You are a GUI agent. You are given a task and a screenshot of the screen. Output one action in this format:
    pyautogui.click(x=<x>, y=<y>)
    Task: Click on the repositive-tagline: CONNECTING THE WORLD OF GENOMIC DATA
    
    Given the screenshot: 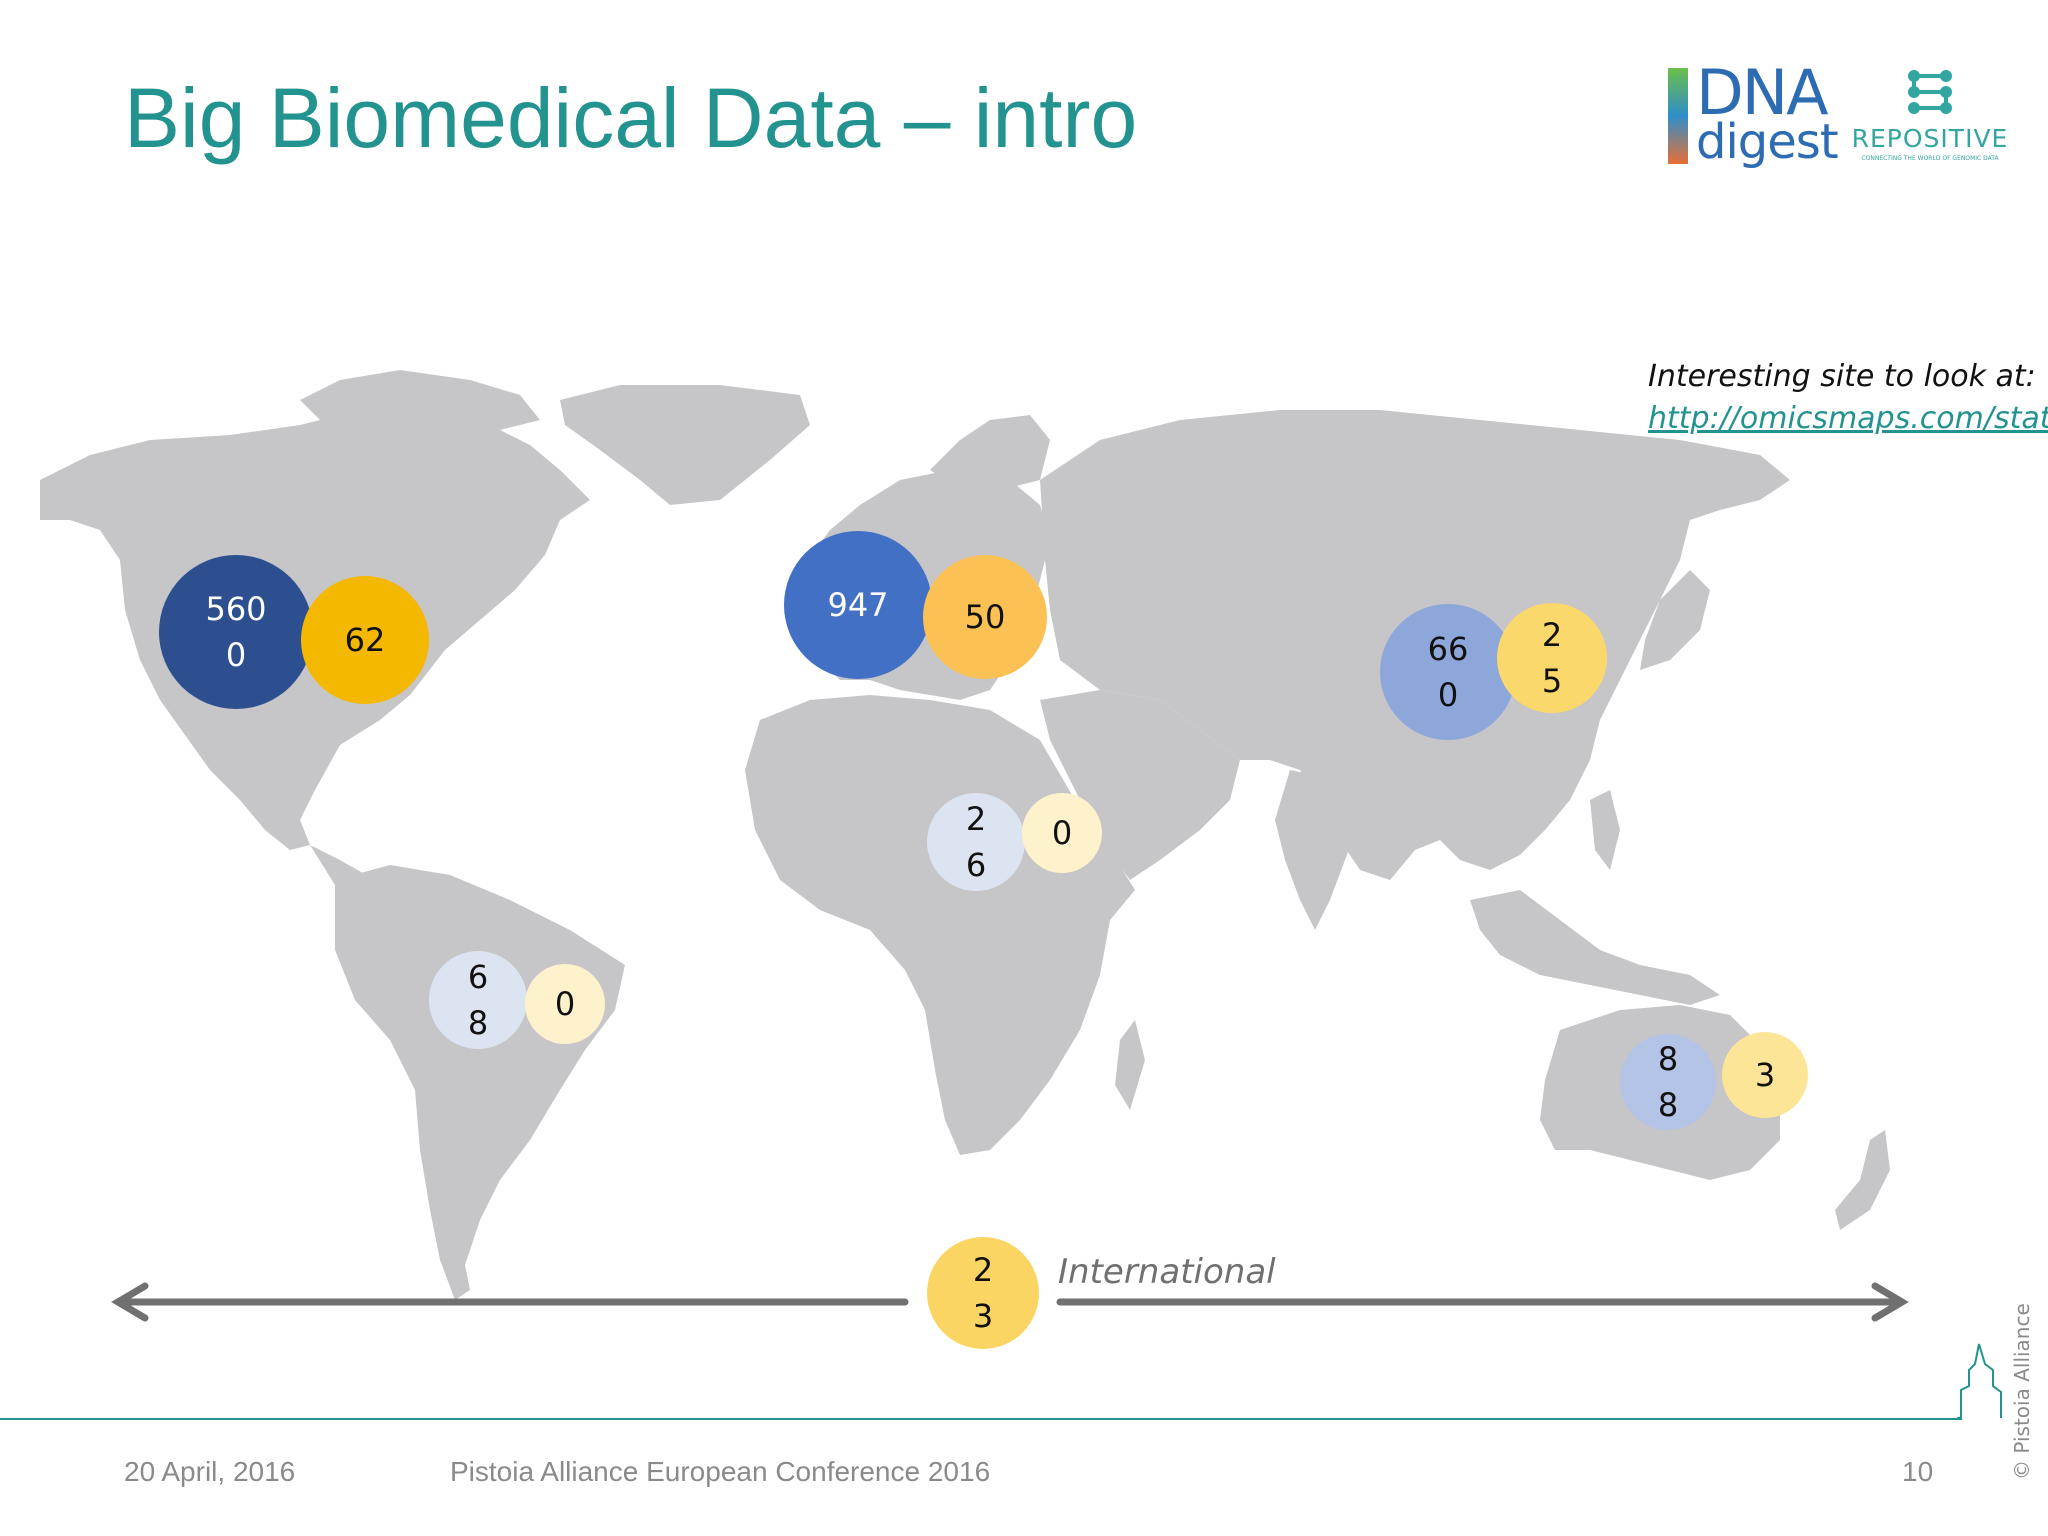 What is the action you would take?
    pyautogui.click(x=1930, y=158)
    